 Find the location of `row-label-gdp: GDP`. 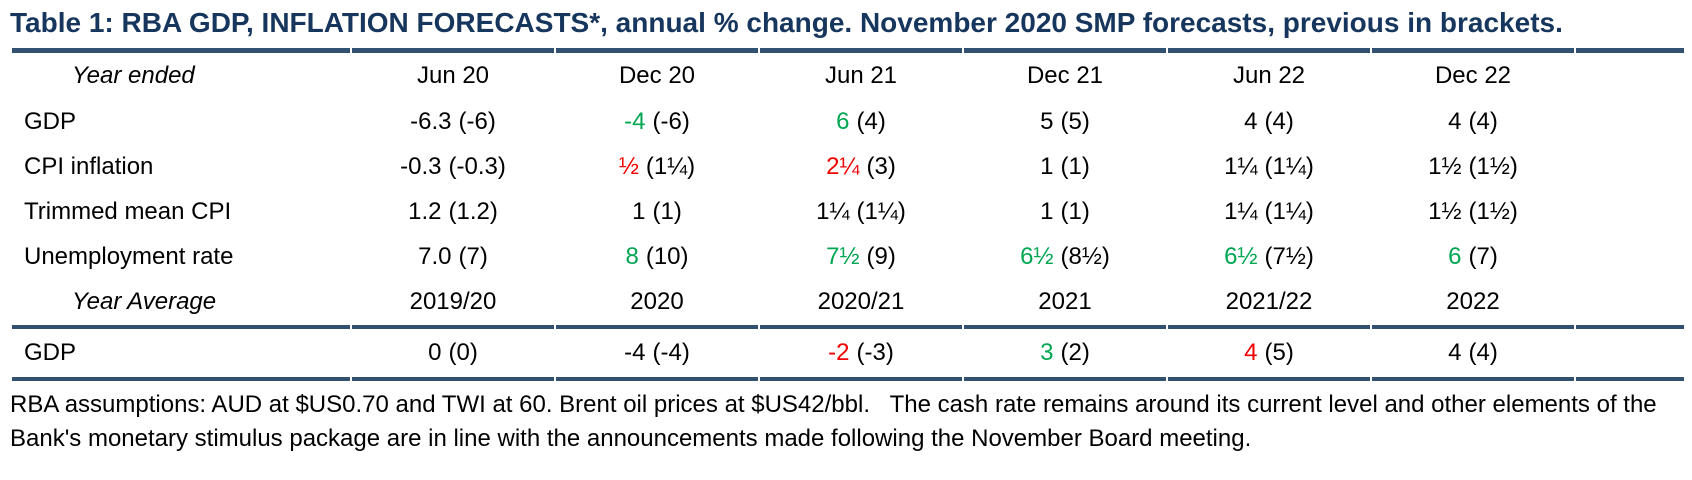

row-label-gdp: GDP is located at coordinates (50, 121).